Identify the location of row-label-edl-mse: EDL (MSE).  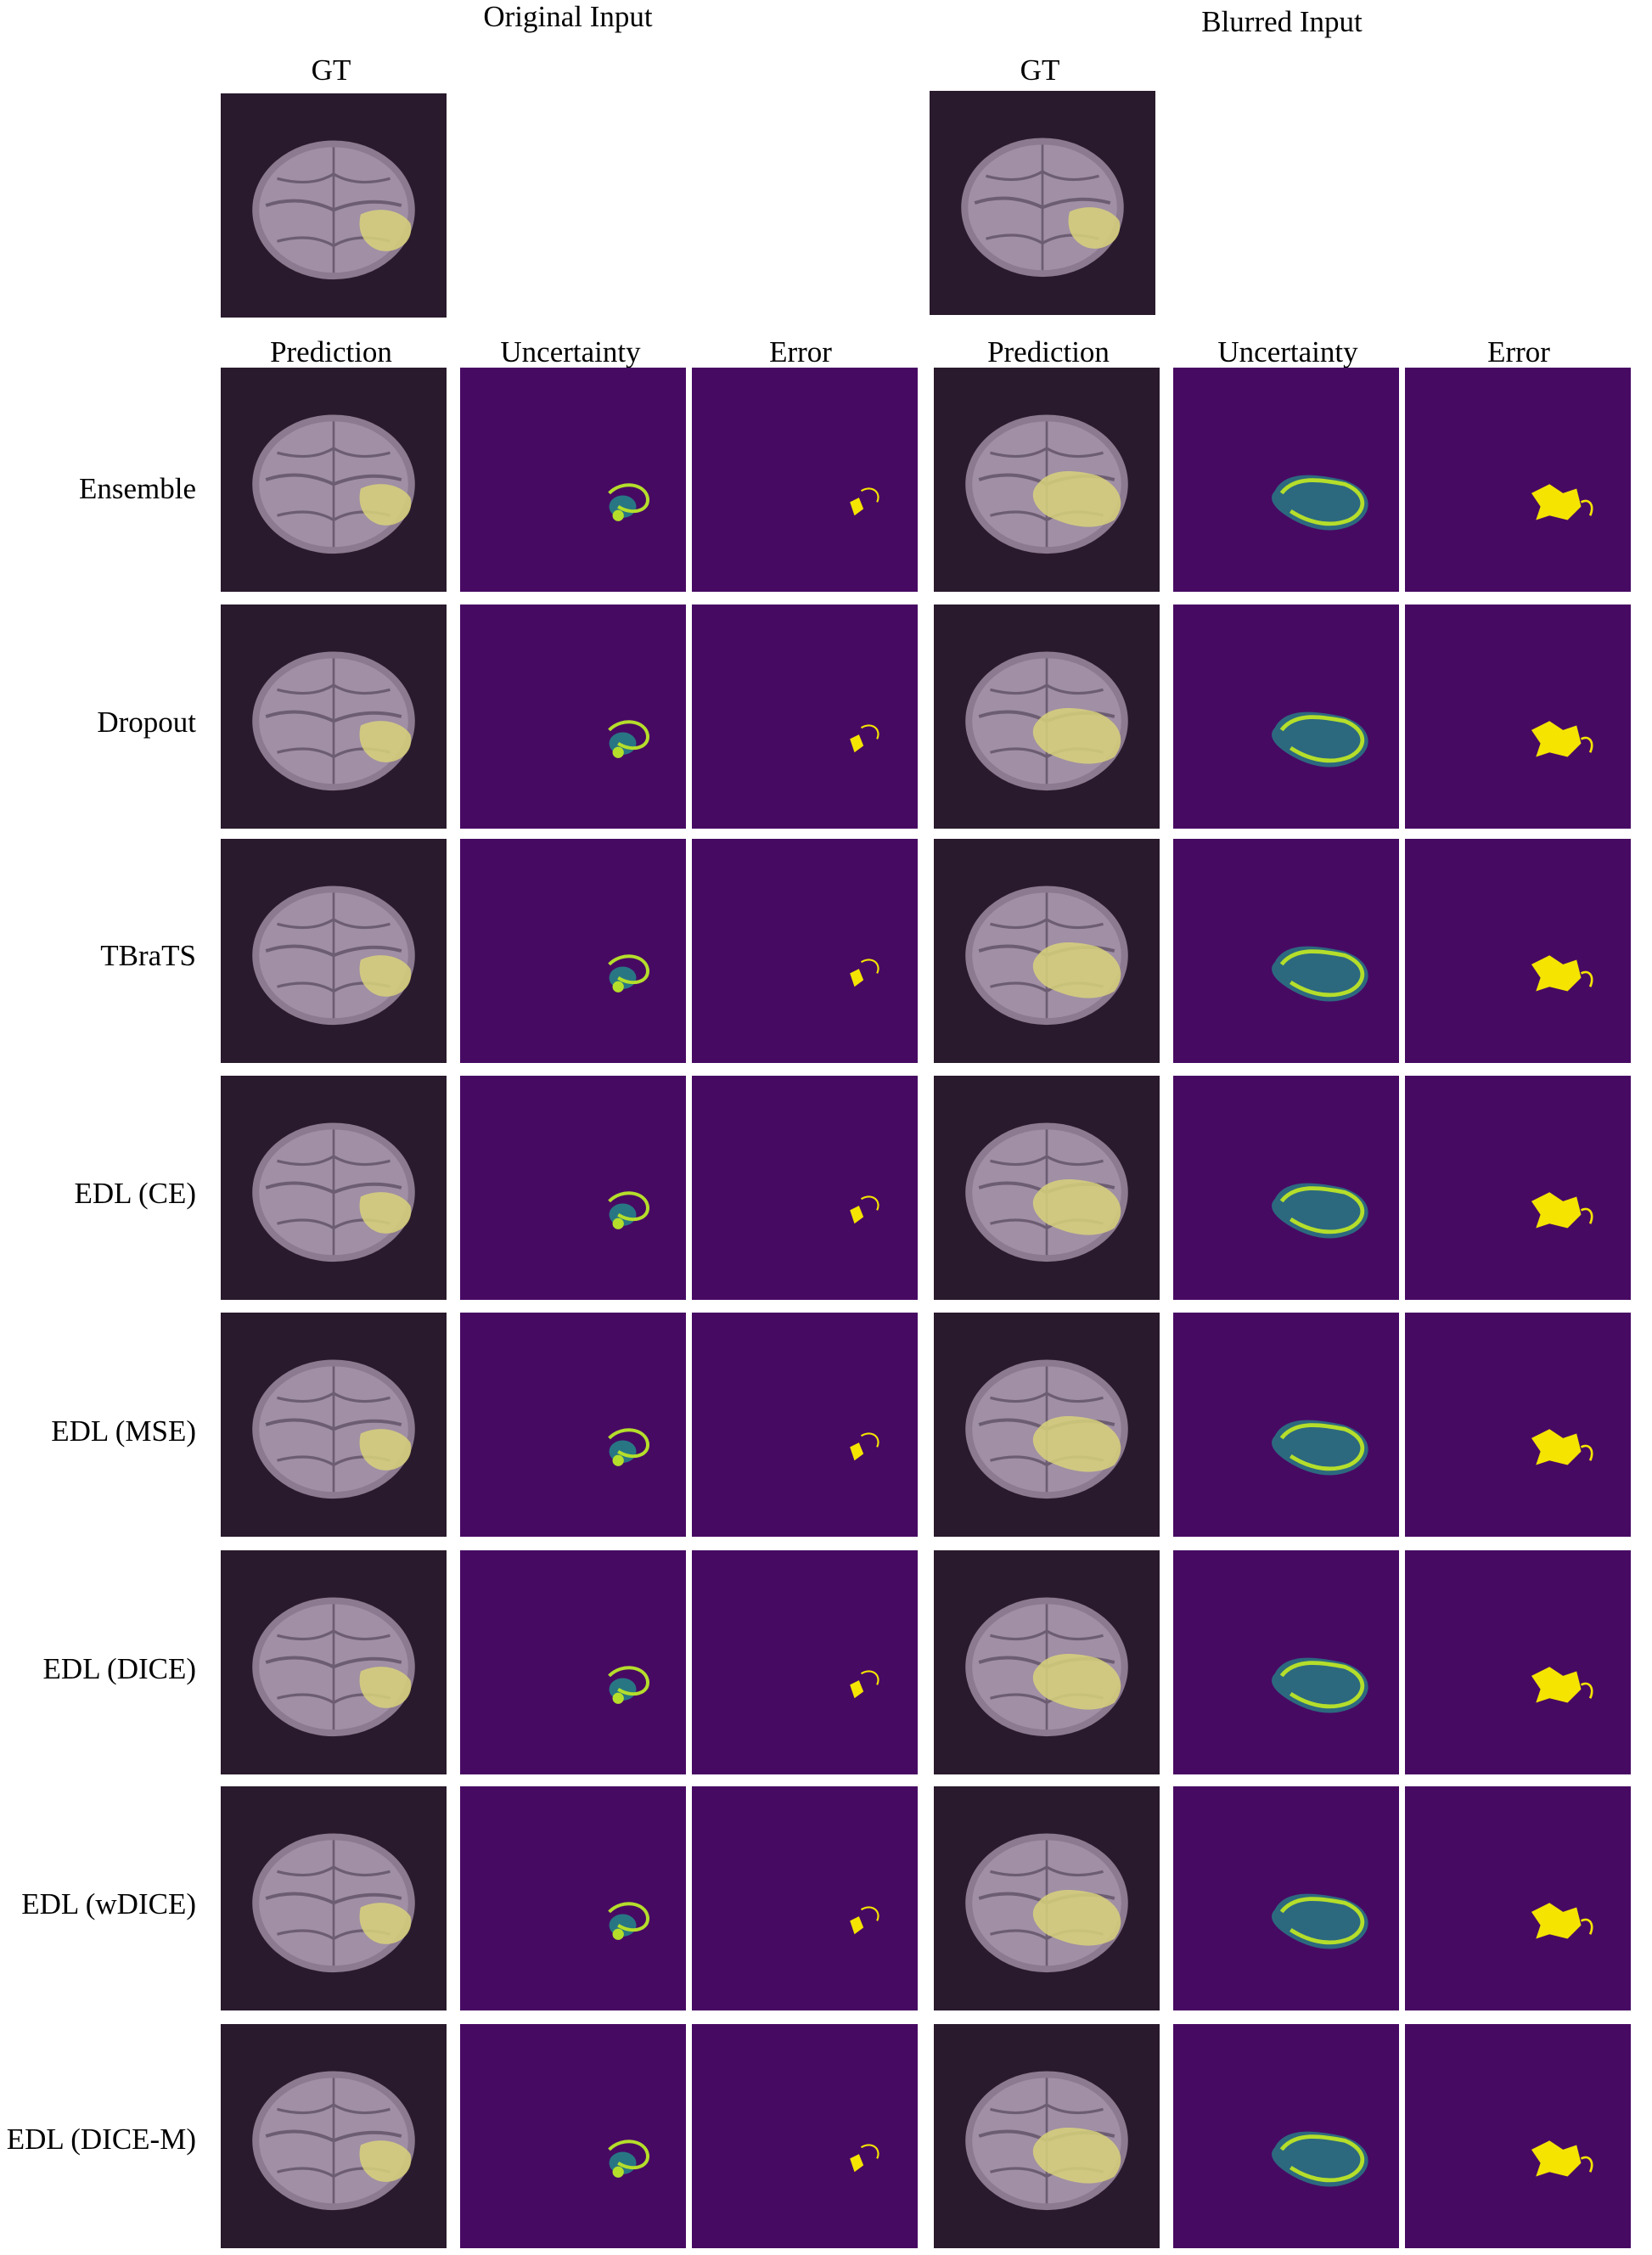
(123, 1431).